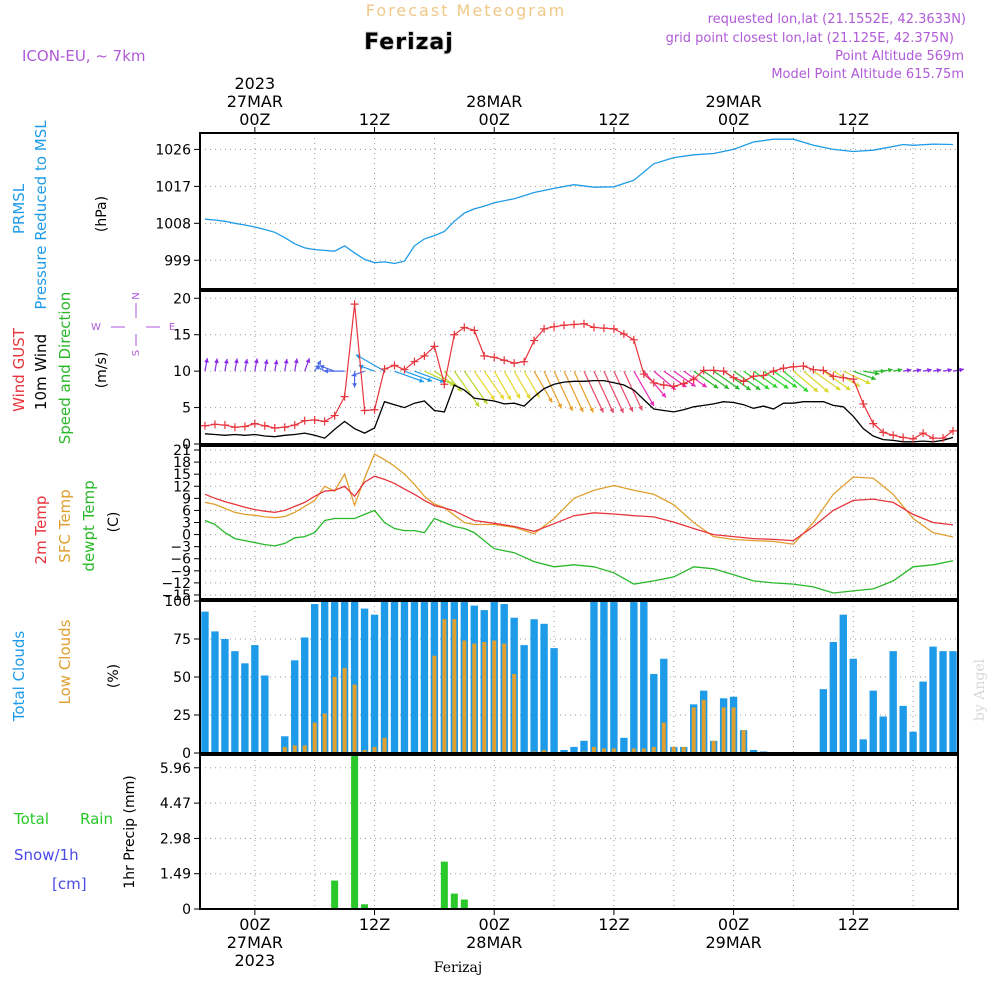 The height and width of the screenshot is (1000, 1000). I want to click on prmsl-sub-label: Pressure Reduced to MSL, so click(41, 215).